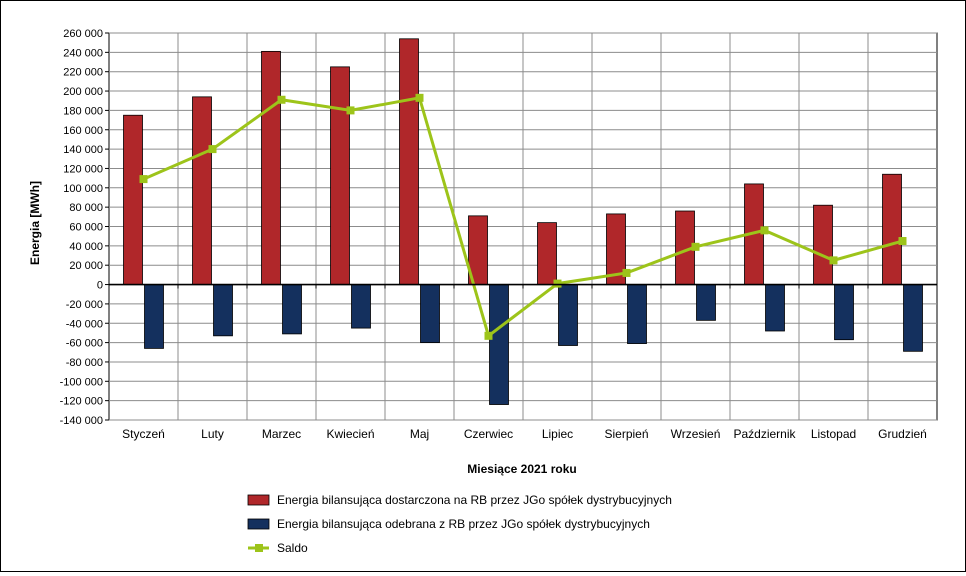 The height and width of the screenshot is (576, 966). I want to click on y-tick-label: -140 000, so click(81, 421).